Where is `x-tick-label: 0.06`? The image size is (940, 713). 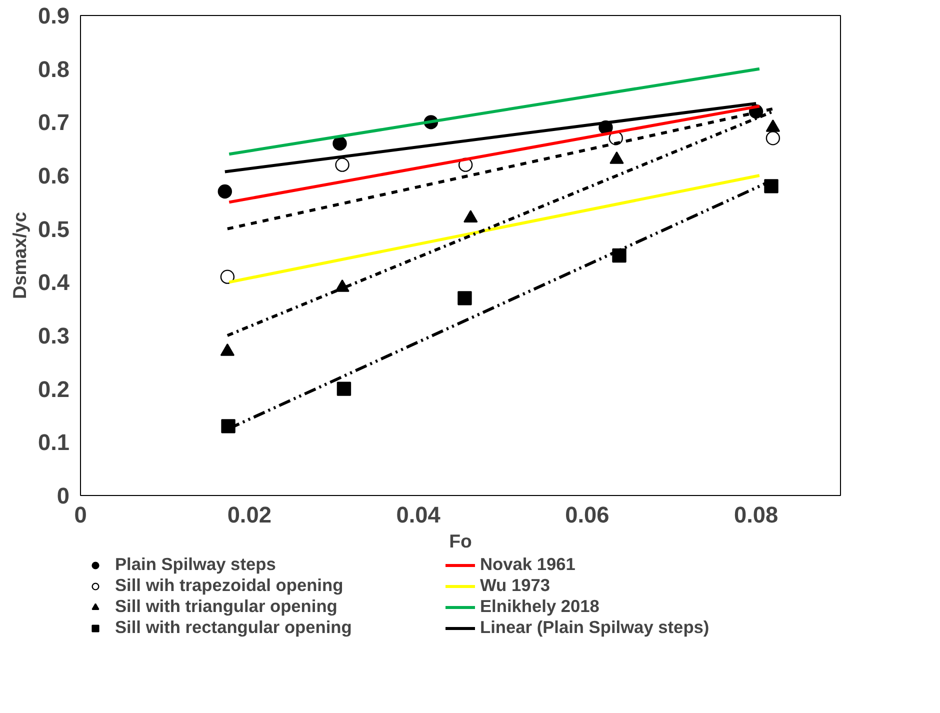 x-tick-label: 0.06 is located at coordinates (587, 515).